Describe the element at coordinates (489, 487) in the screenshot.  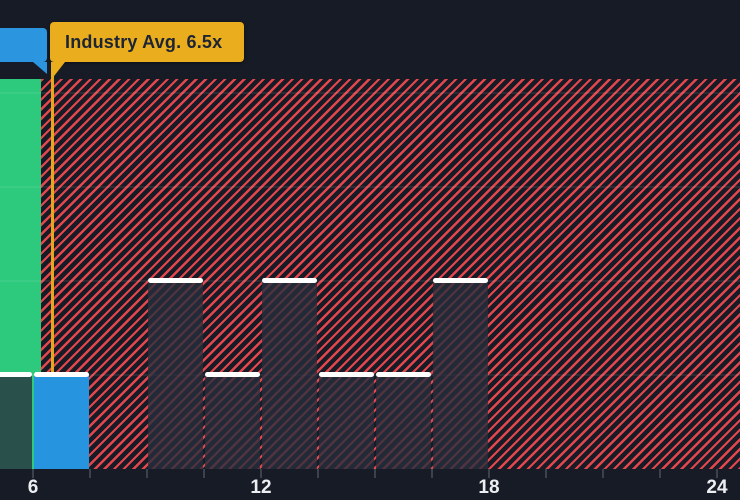
I see `axis-tick-label: 18` at that location.